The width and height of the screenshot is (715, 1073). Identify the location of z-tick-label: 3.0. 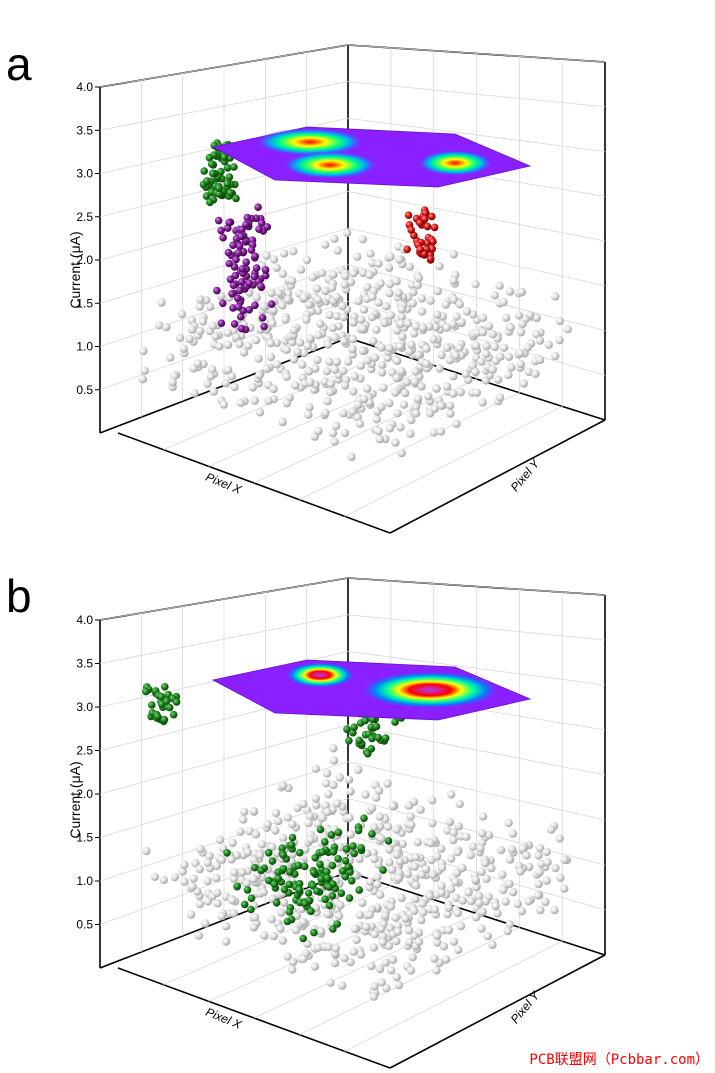
(84, 707).